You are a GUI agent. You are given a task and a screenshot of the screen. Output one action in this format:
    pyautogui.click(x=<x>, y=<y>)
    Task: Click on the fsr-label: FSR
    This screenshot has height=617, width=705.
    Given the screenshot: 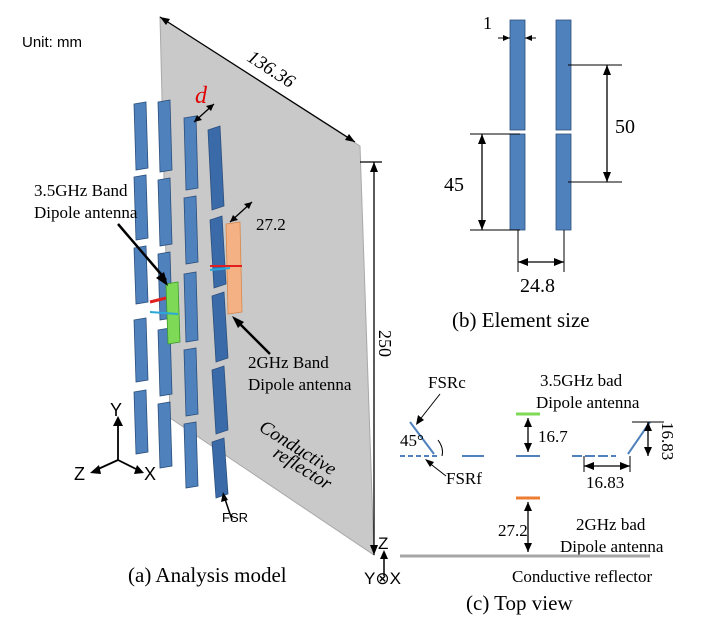 What is the action you would take?
    pyautogui.click(x=235, y=517)
    